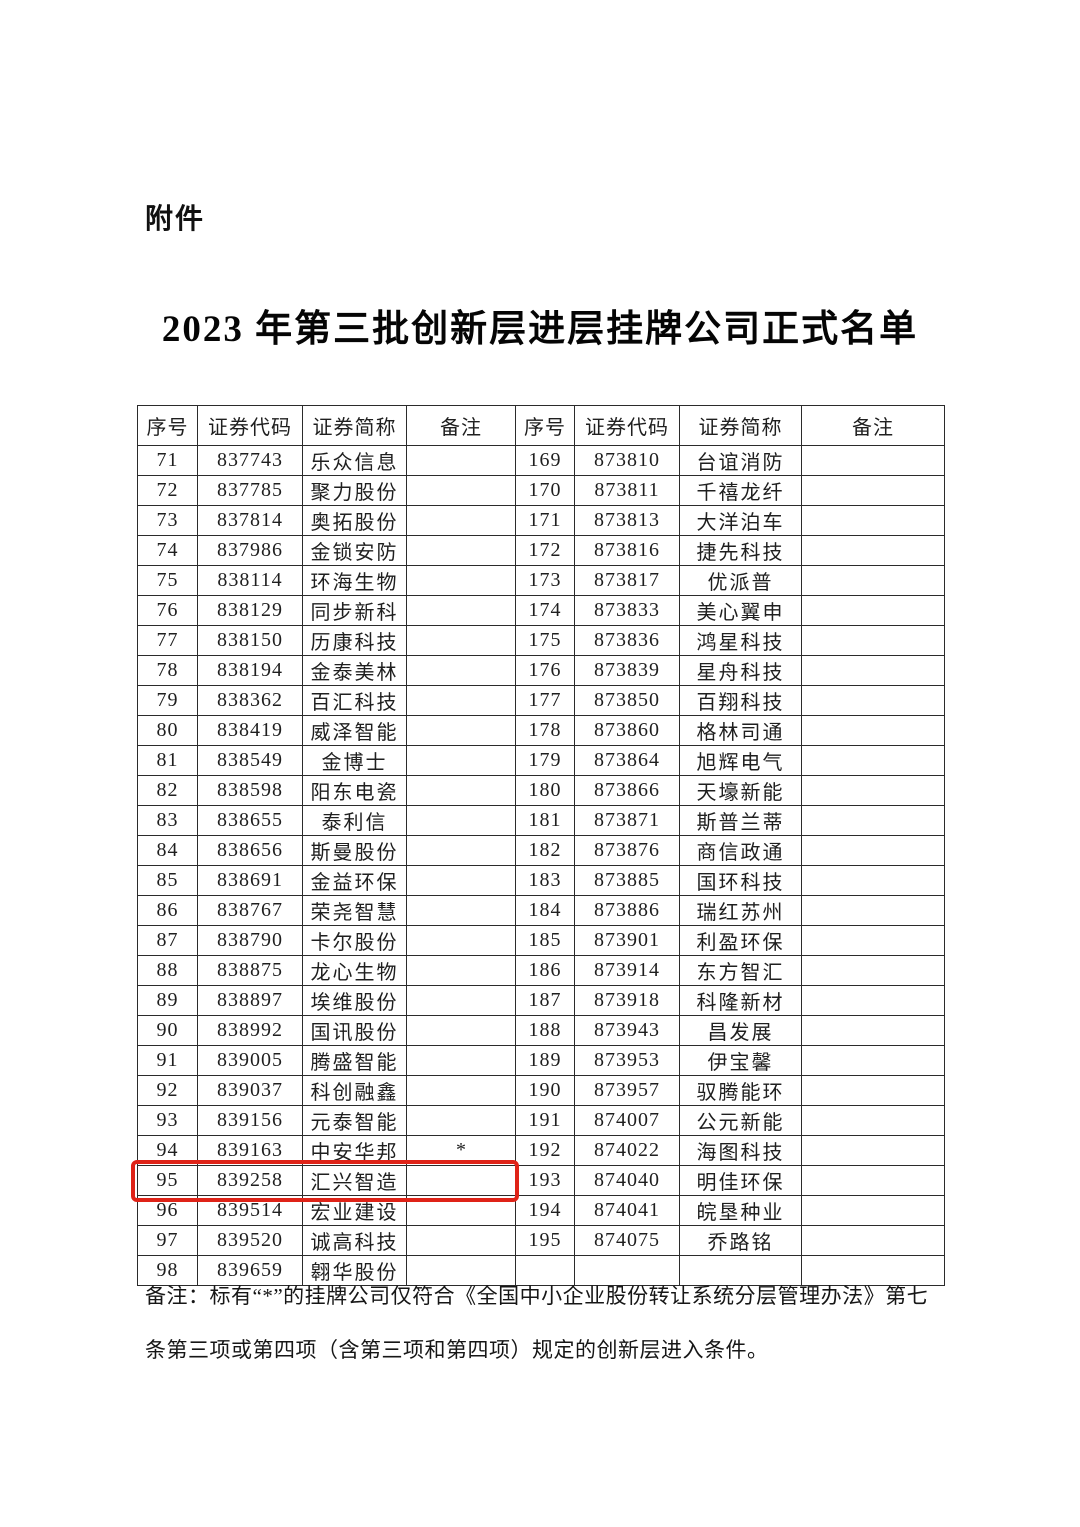 The height and width of the screenshot is (1527, 1080). What do you see at coordinates (545, 550) in the screenshot?
I see `right-serial-cell: 172` at bounding box center [545, 550].